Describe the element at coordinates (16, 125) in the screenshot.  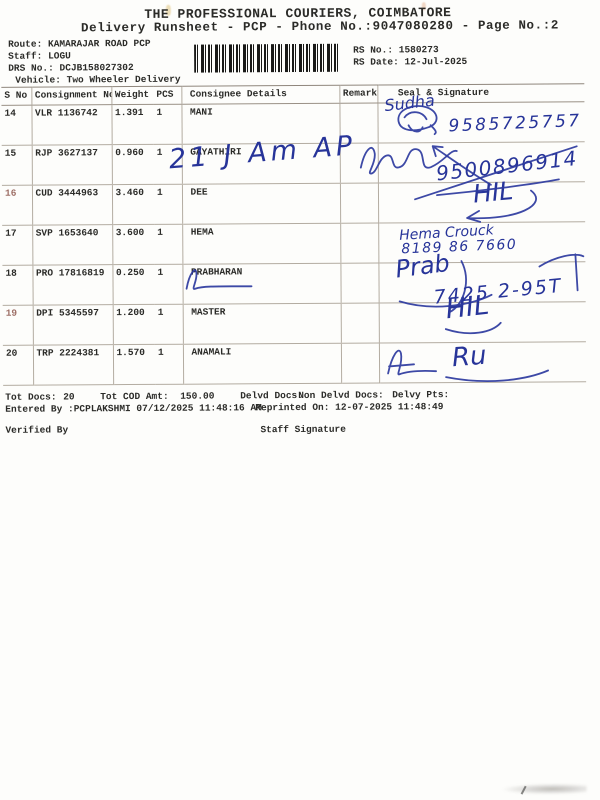
I see `cell-sno: 14` at that location.